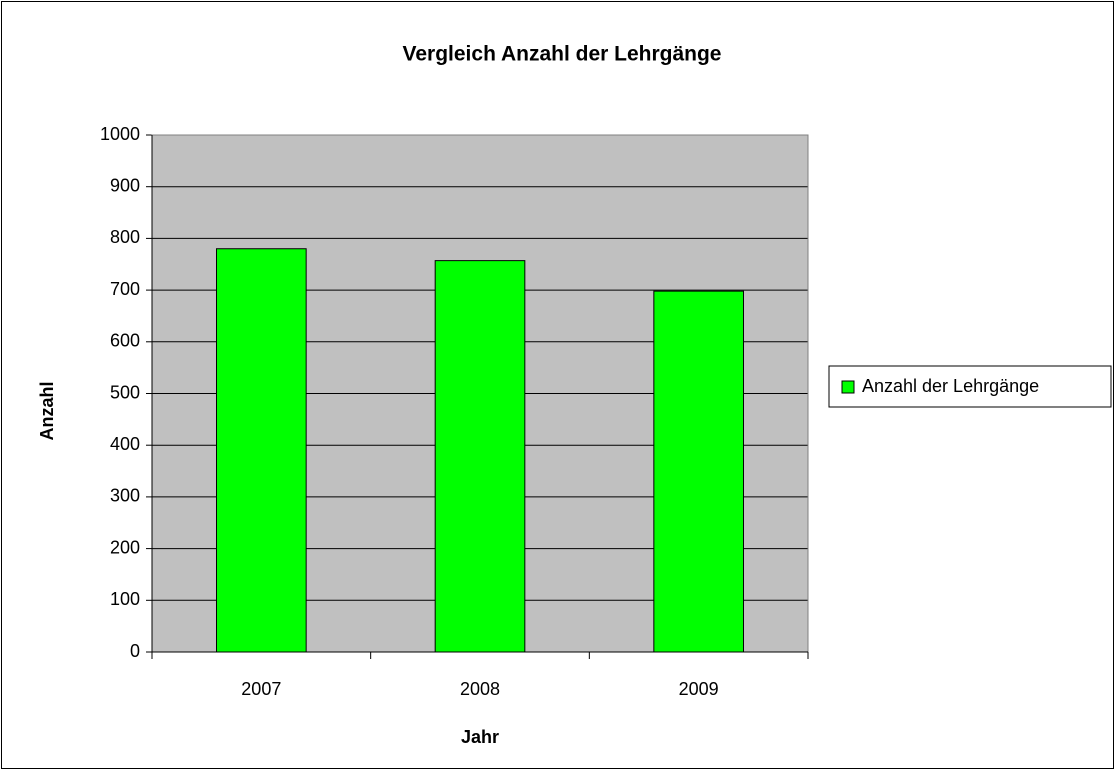 The height and width of the screenshot is (771, 1116). What do you see at coordinates (950, 386) in the screenshot?
I see `legend-label: Anzahl der Lehrgänge` at bounding box center [950, 386].